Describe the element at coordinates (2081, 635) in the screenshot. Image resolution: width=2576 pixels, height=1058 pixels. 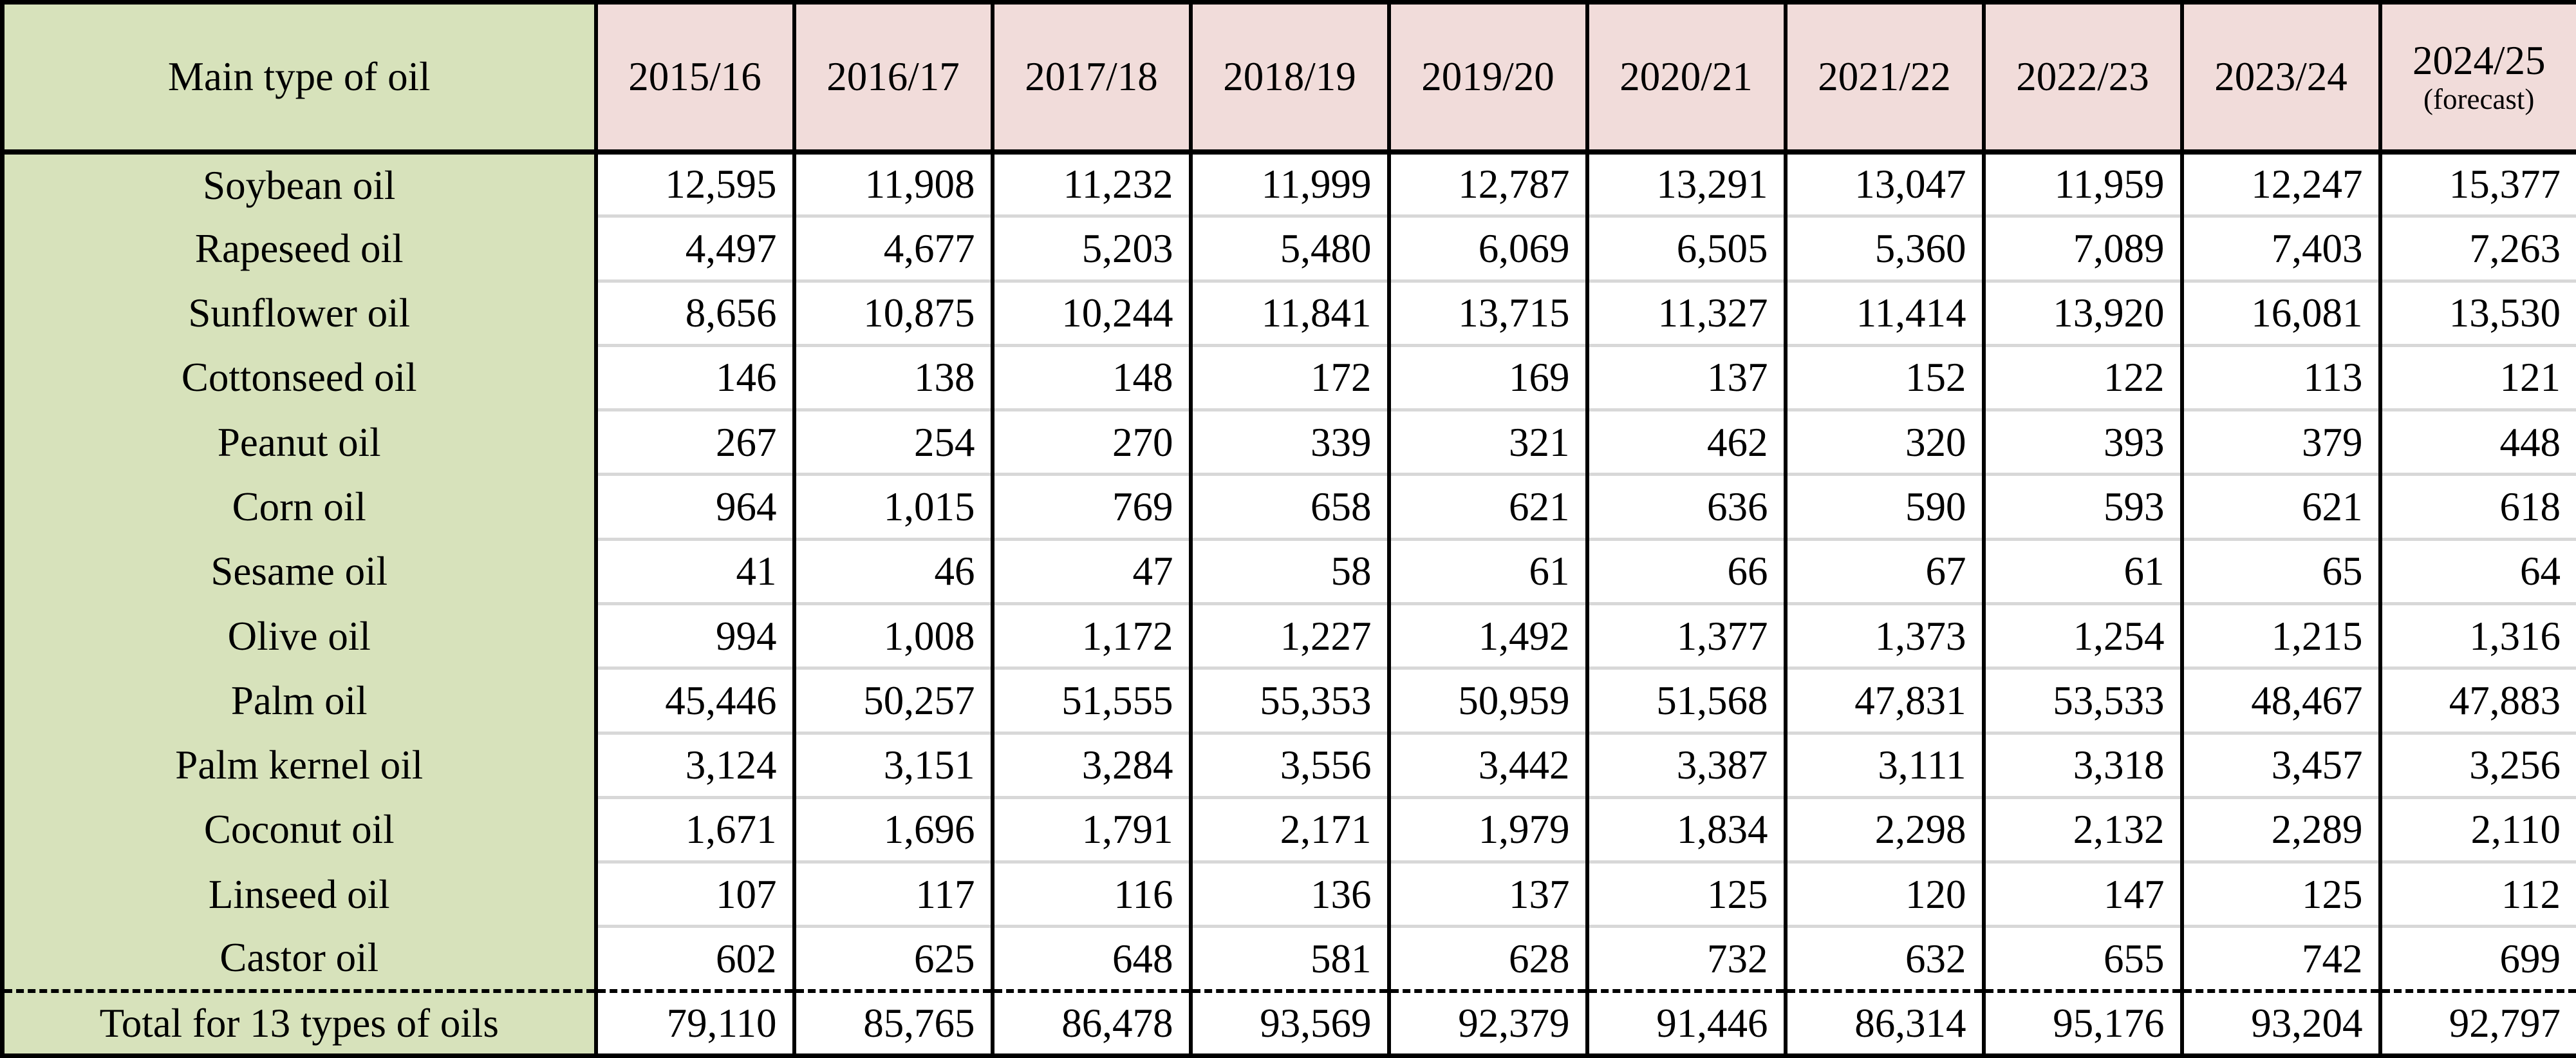
I see `value-cell: 1,254` at that location.